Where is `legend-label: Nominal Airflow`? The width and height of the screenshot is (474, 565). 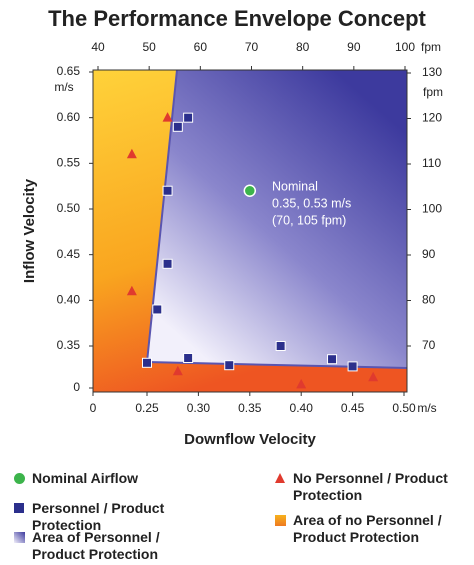
legend-label: Nominal Airflow is located at coordinates (85, 478).